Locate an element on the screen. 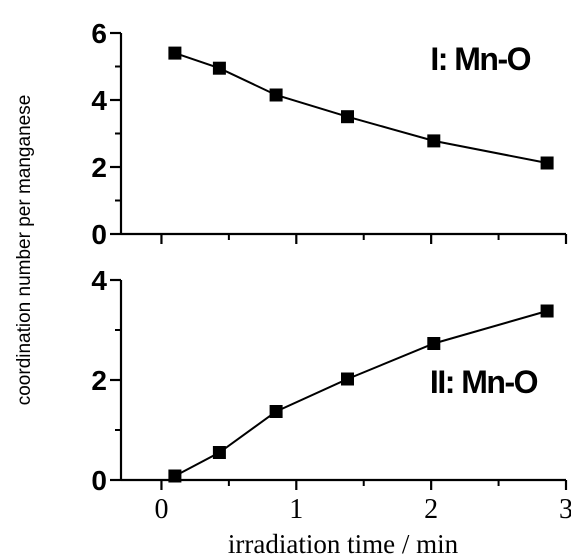 The width and height of the screenshot is (571, 558). panel-top-series-line is located at coordinates (361, 108).